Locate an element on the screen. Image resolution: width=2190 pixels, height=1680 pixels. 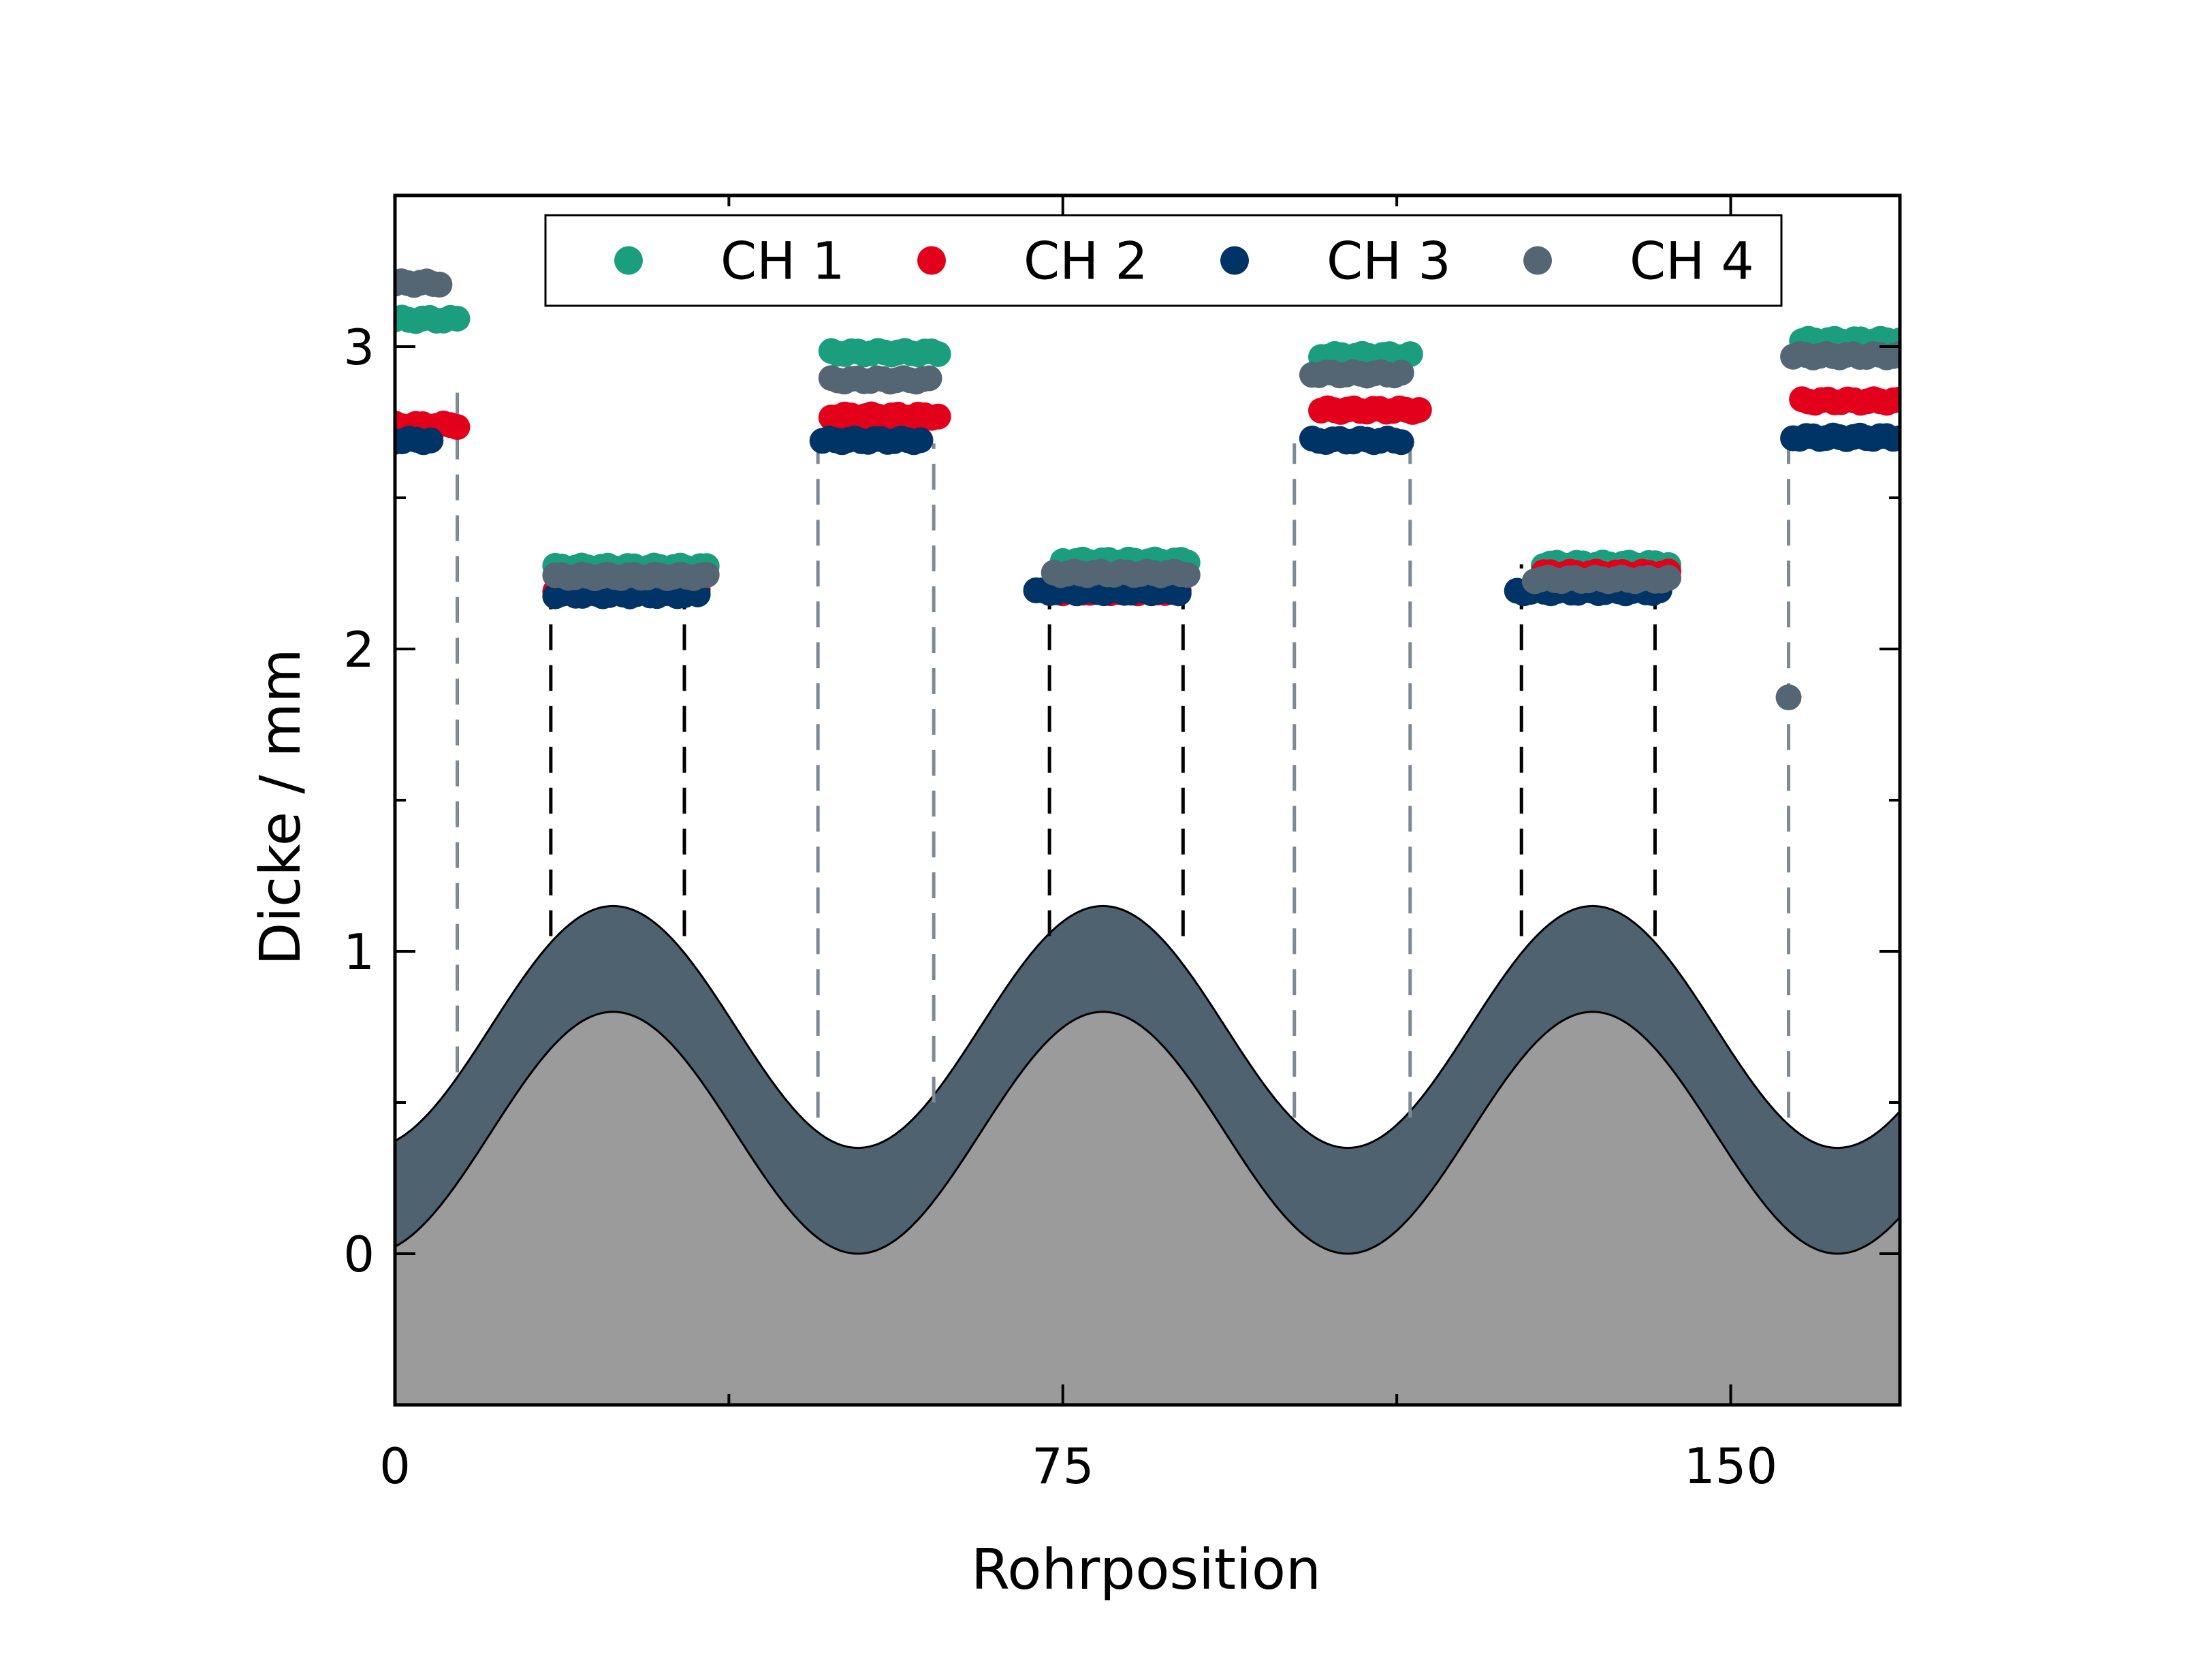
x-axis-title: Rohrposition is located at coordinates (1146, 1570).